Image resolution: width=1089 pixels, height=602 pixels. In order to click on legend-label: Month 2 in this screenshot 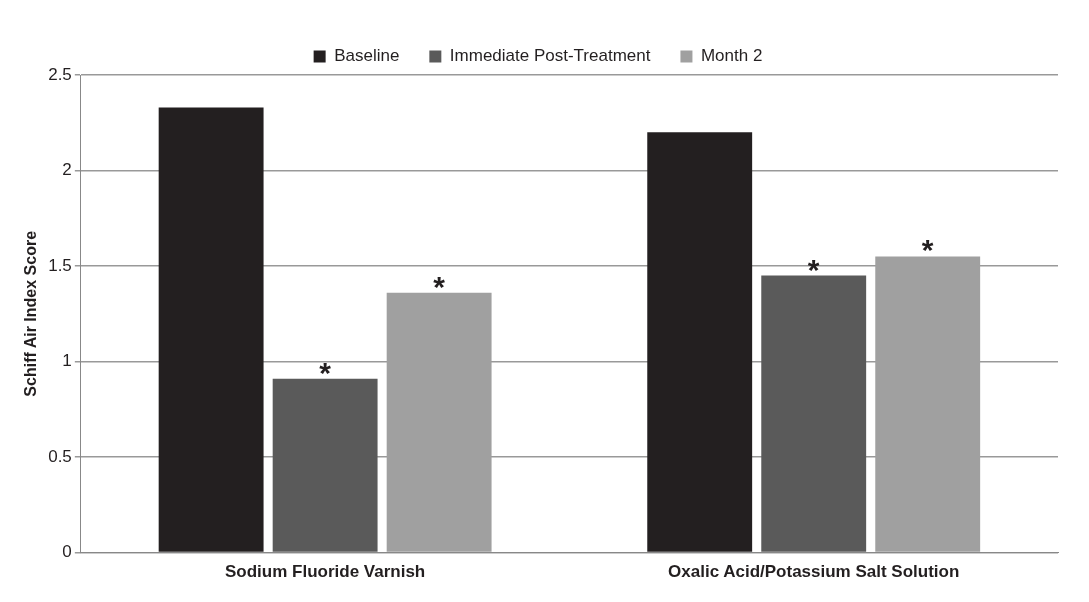, I will do `click(731, 56)`.